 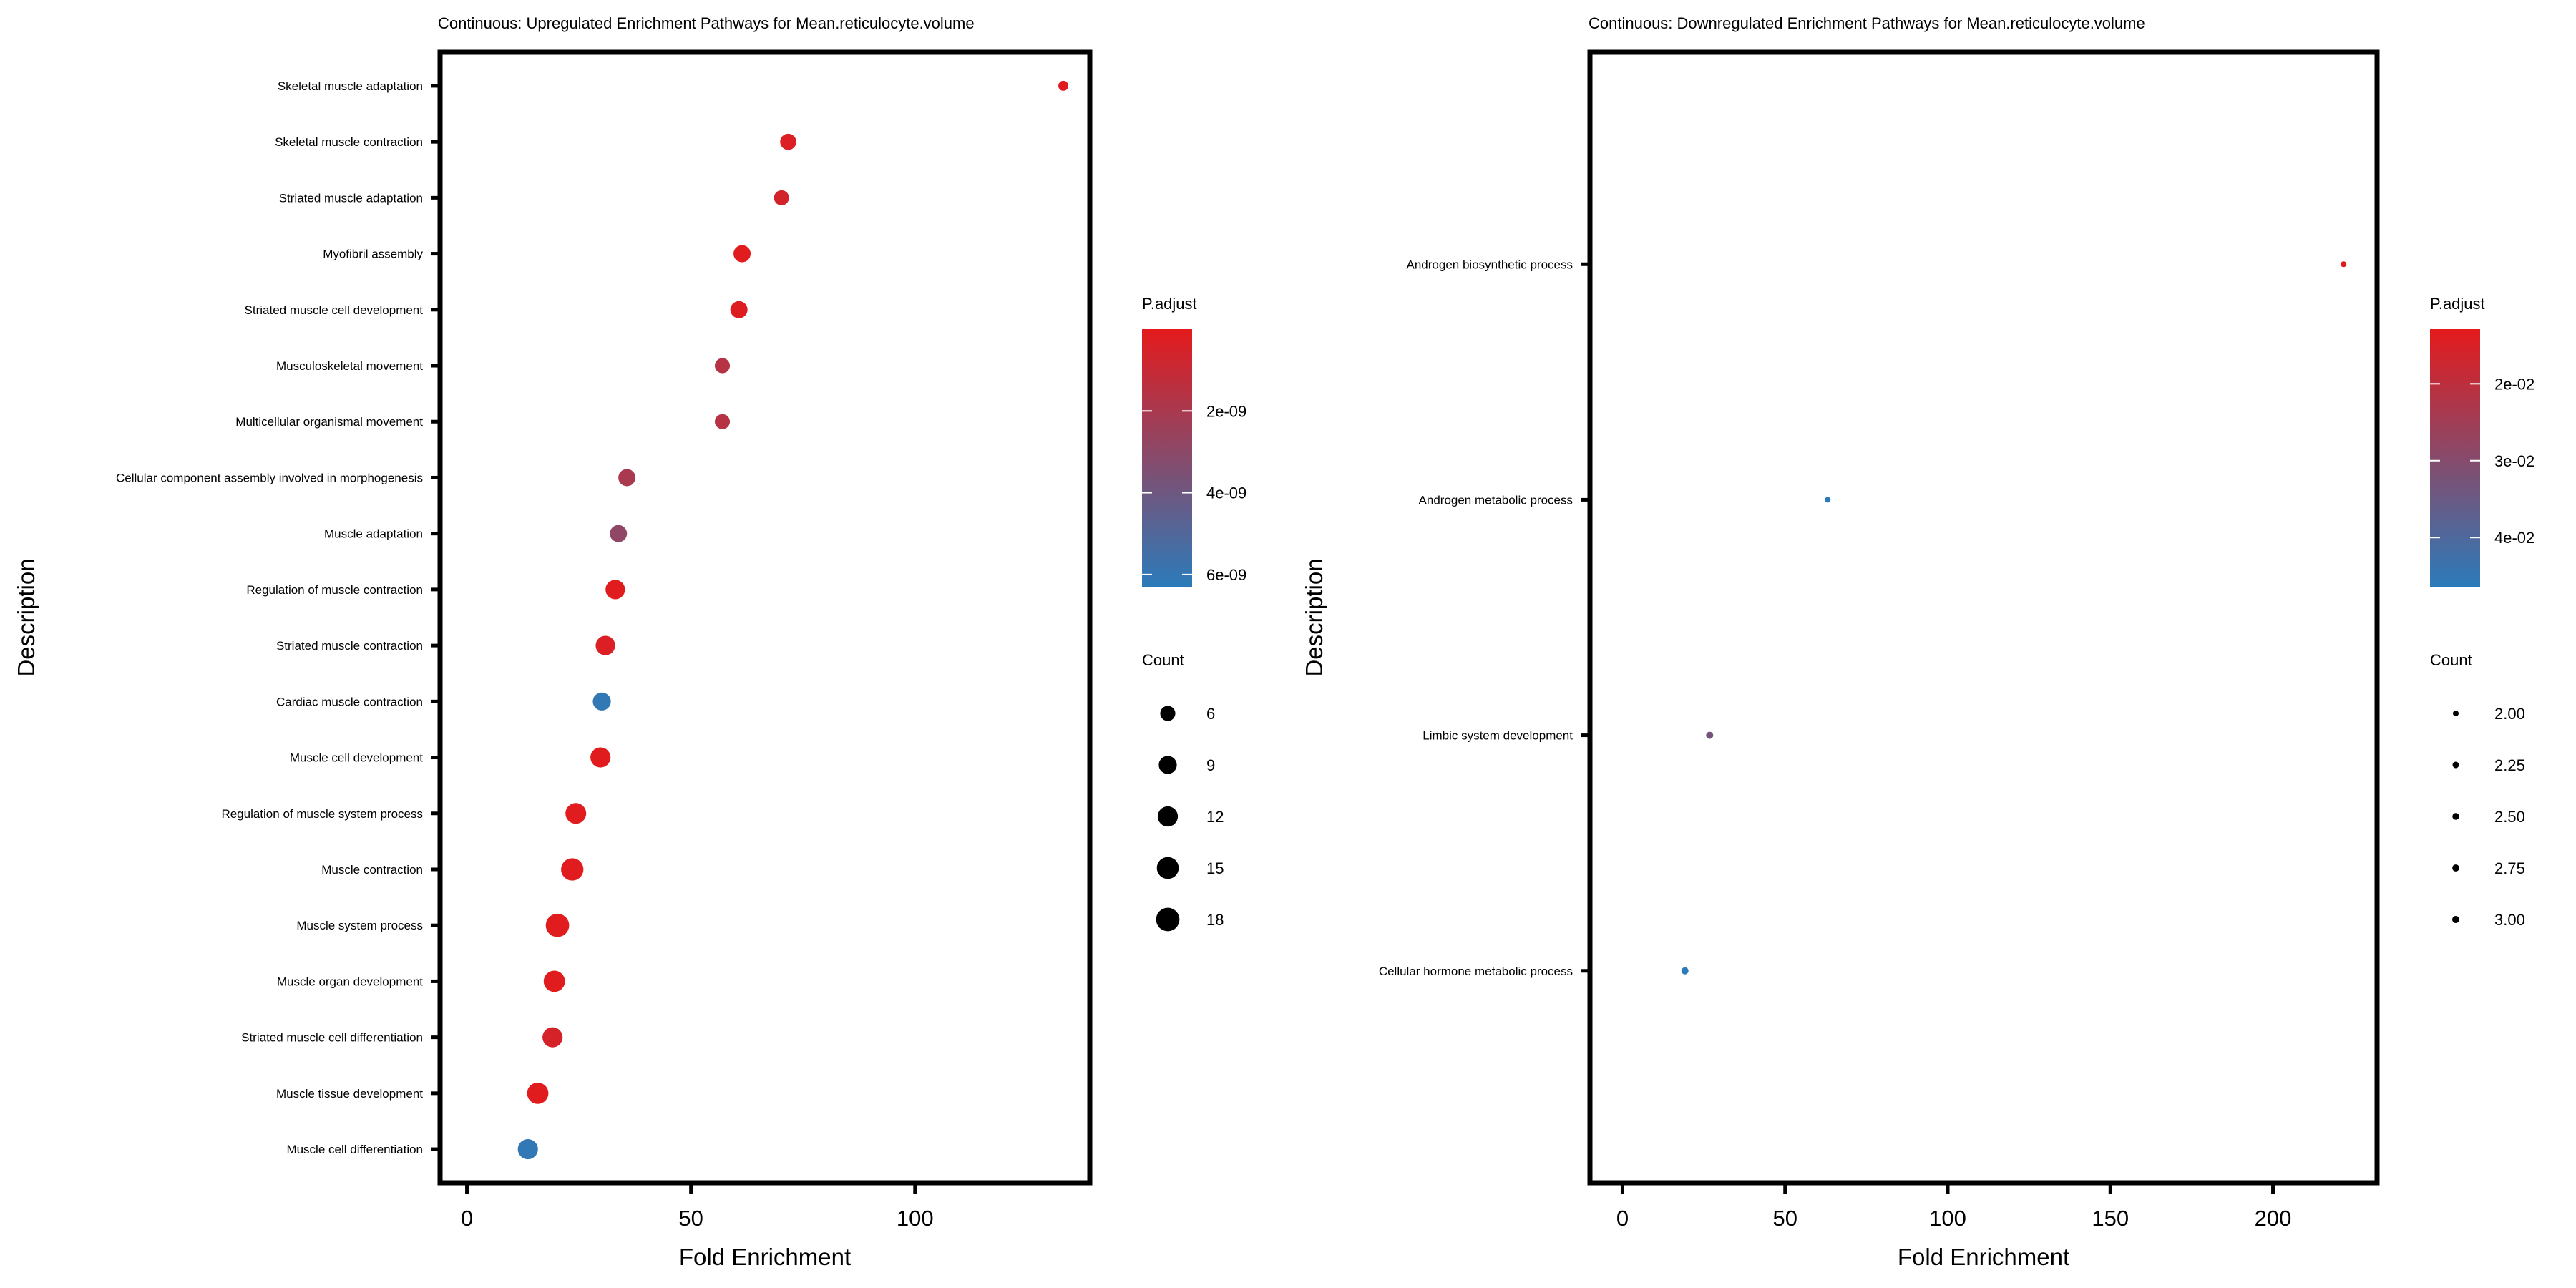 What do you see at coordinates (359, 925) in the screenshot?
I see `y-tick-label: Muscle system process` at bounding box center [359, 925].